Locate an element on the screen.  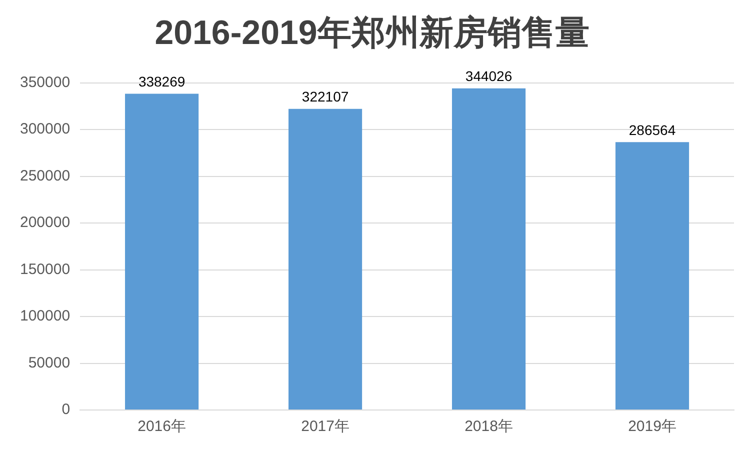
y-tick-label: 0 is located at coordinates (66, 409).